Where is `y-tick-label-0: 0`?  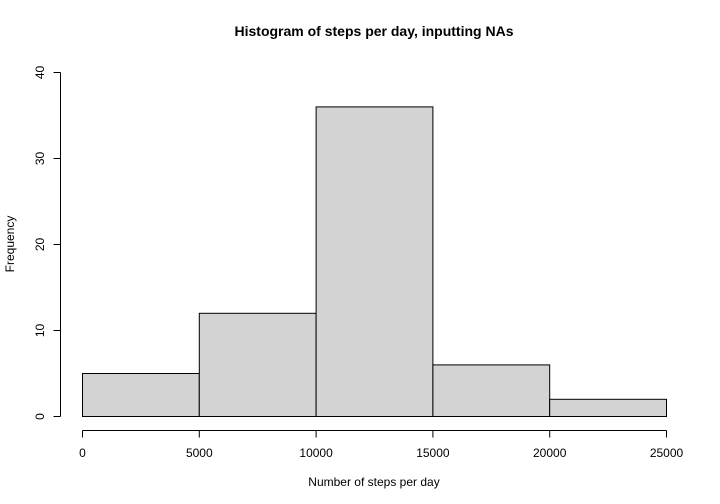 y-tick-label-0: 0 is located at coordinates (40, 416).